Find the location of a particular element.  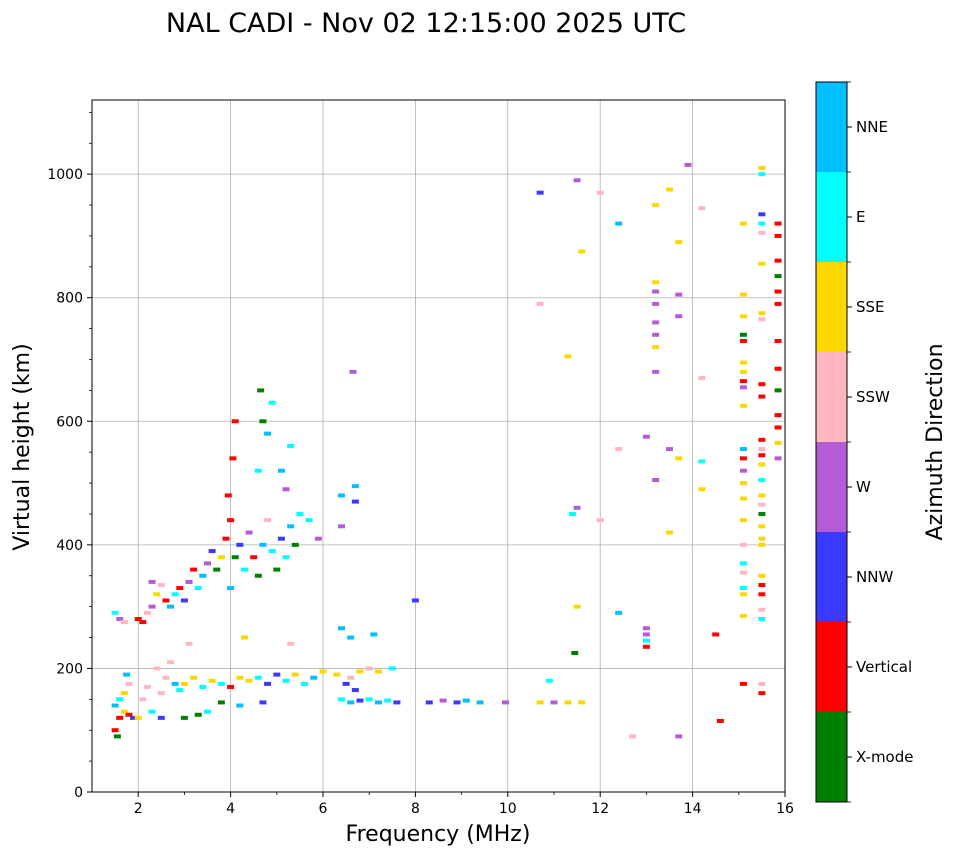

colorbar-label: W is located at coordinates (863, 487).